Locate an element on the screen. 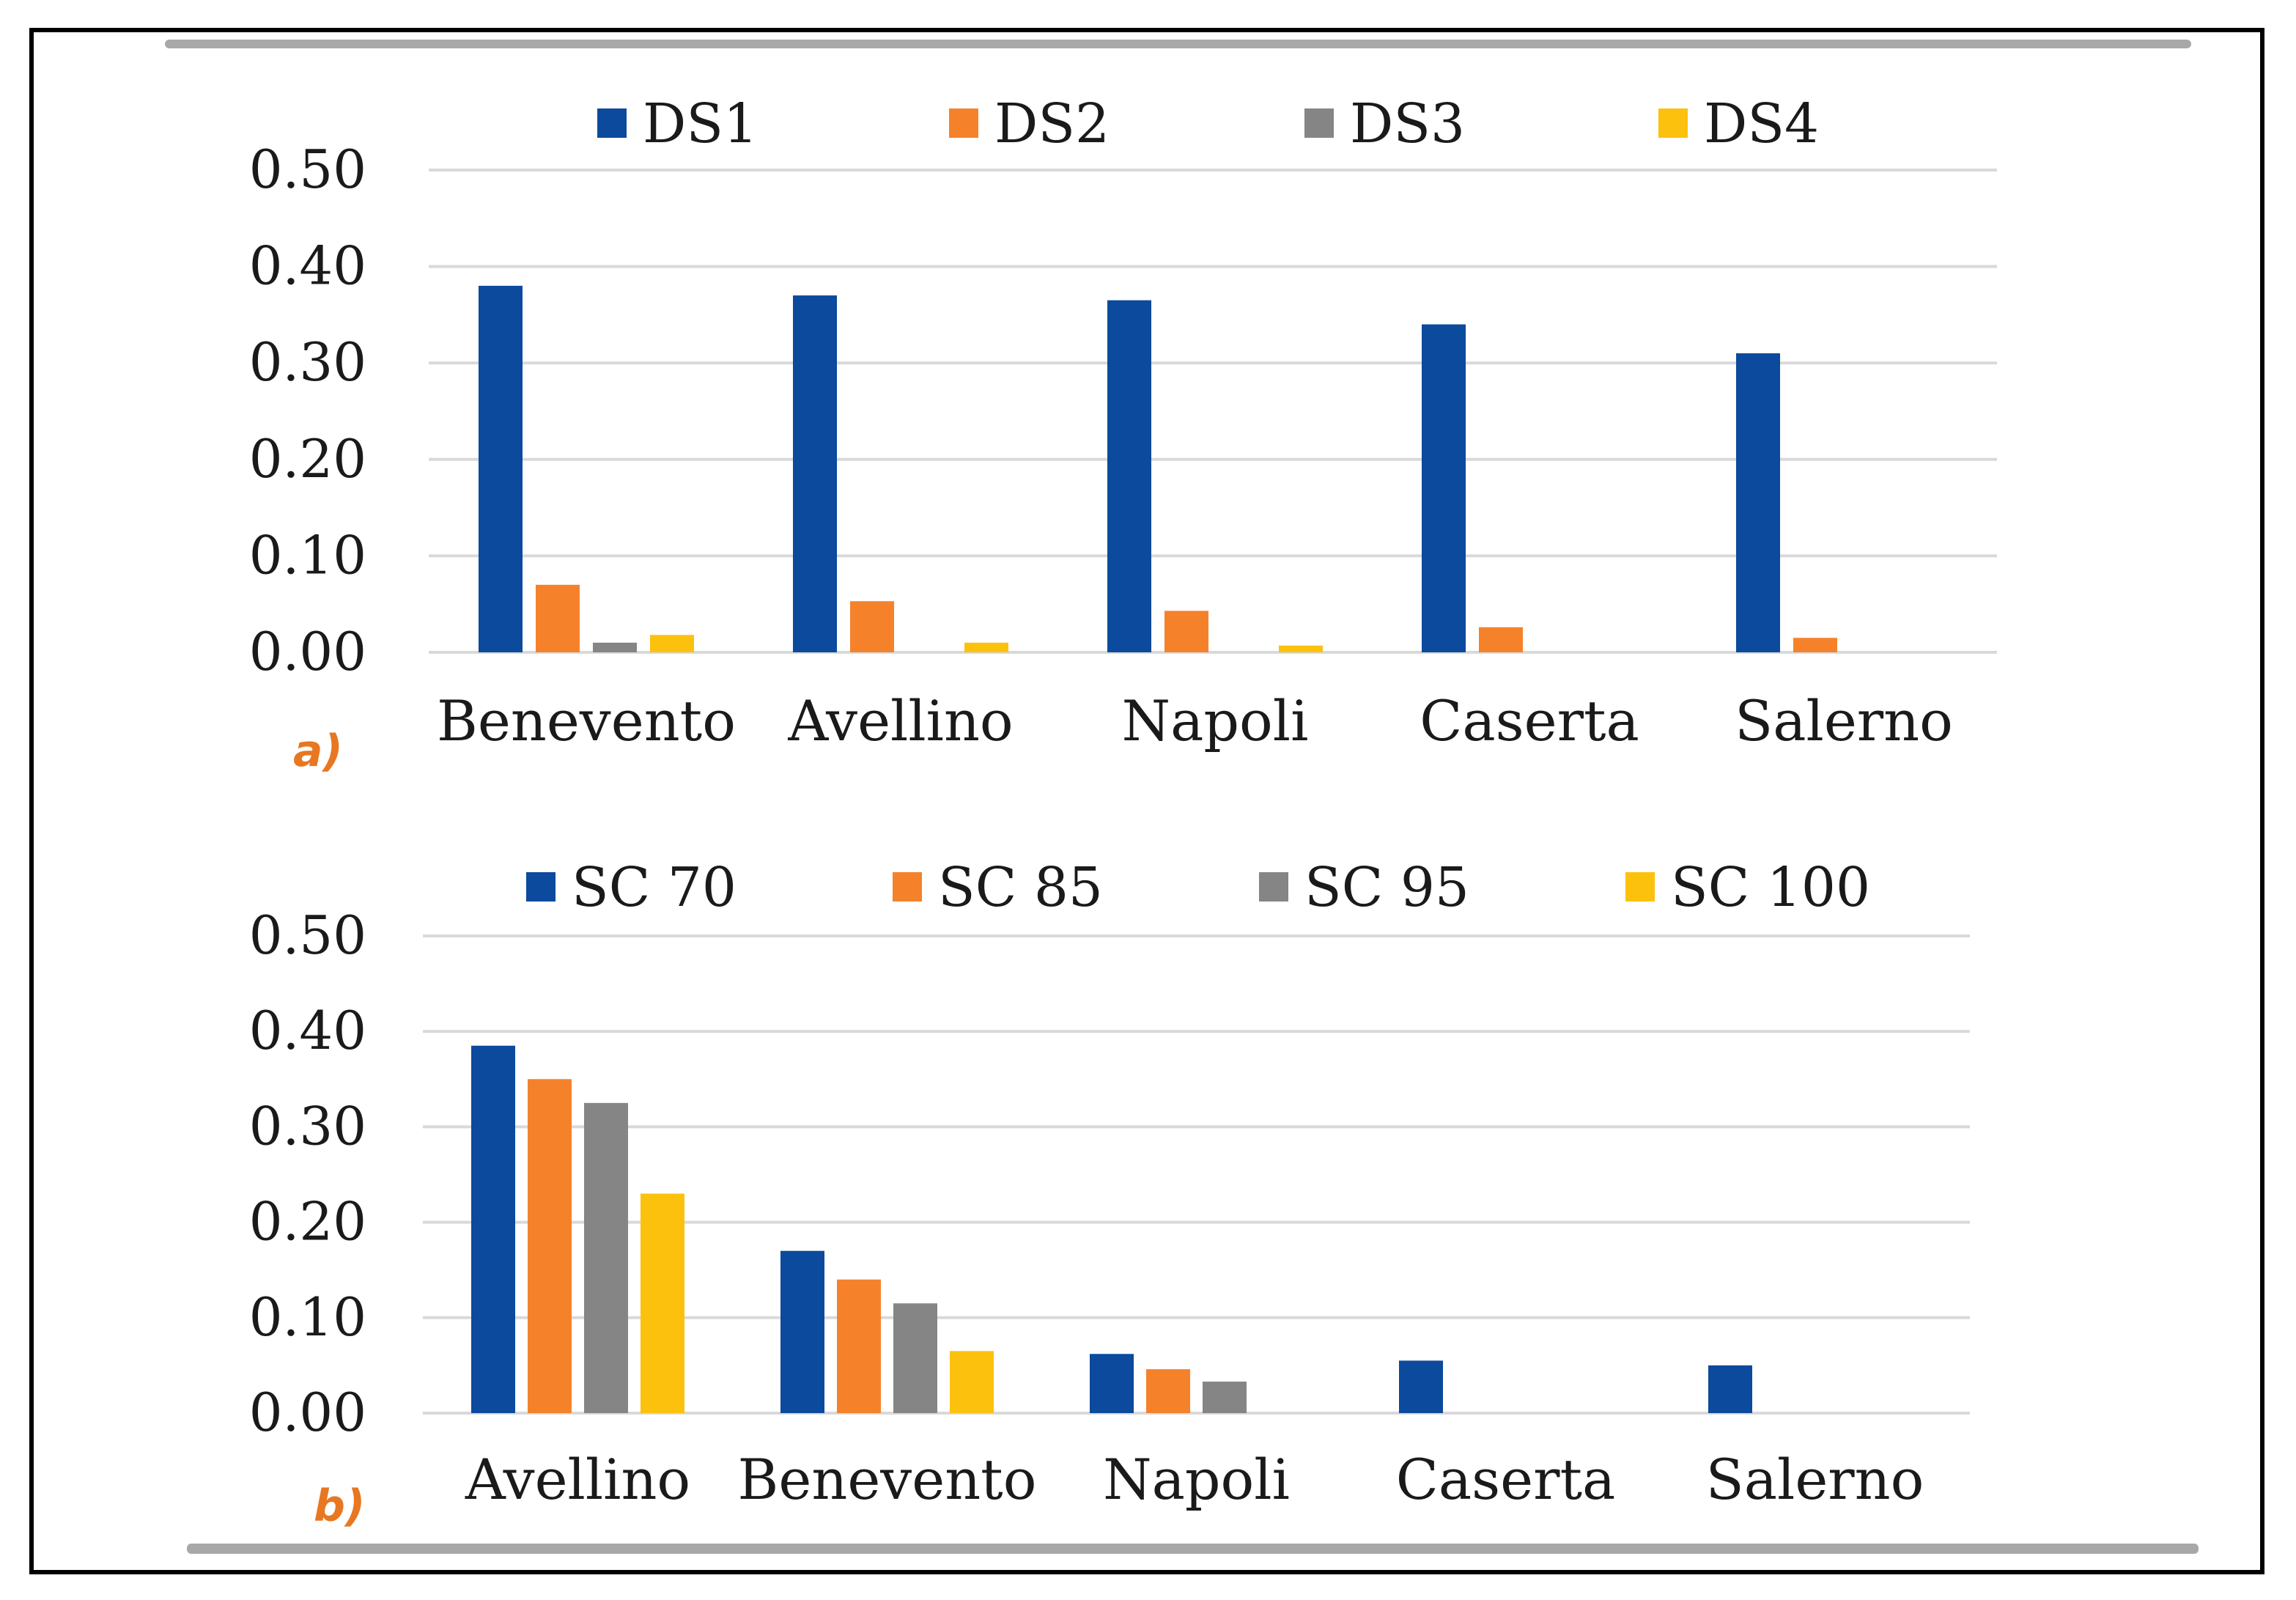 This screenshot has width=2296, height=1600. bar-sc95-avellino is located at coordinates (606, 1257).